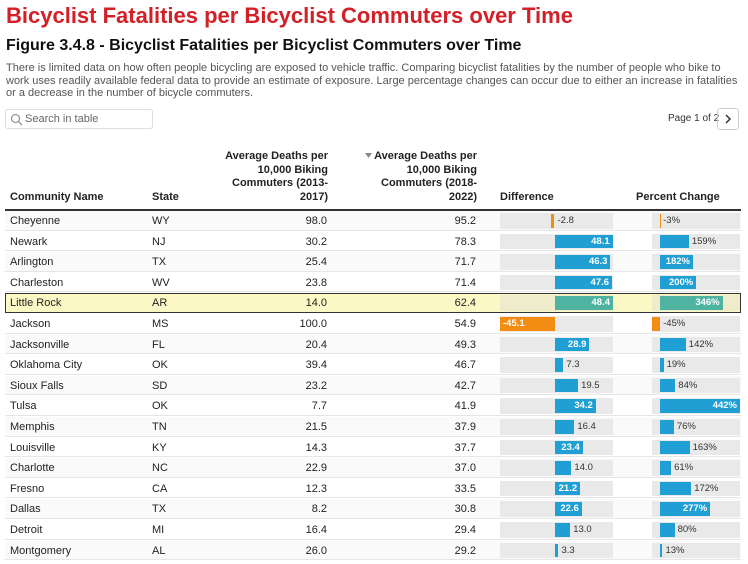  Describe the element at coordinates (159, 427) in the screenshot. I see `table-cell: TN` at that location.